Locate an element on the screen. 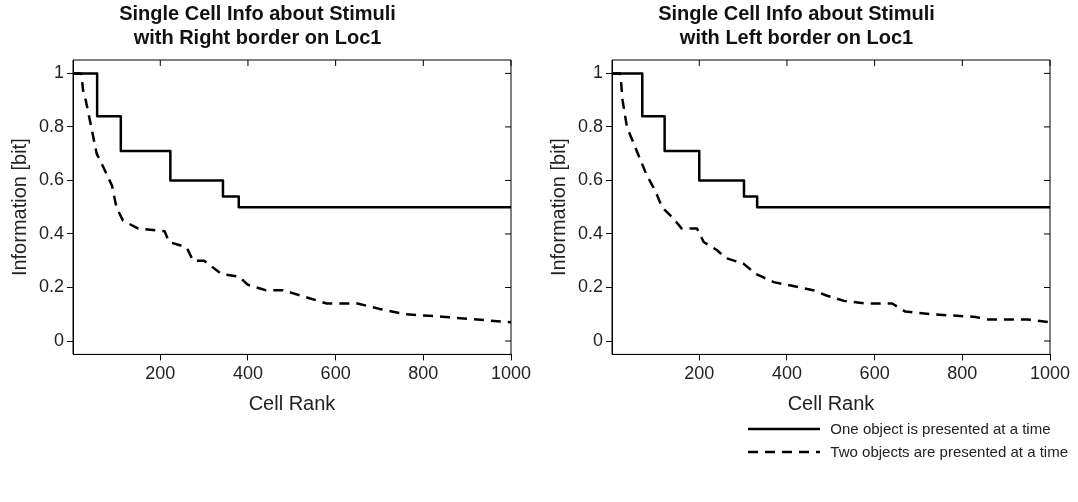 This screenshot has width=1078, height=502. legend-label: One object is presented at a time is located at coordinates (940, 428).